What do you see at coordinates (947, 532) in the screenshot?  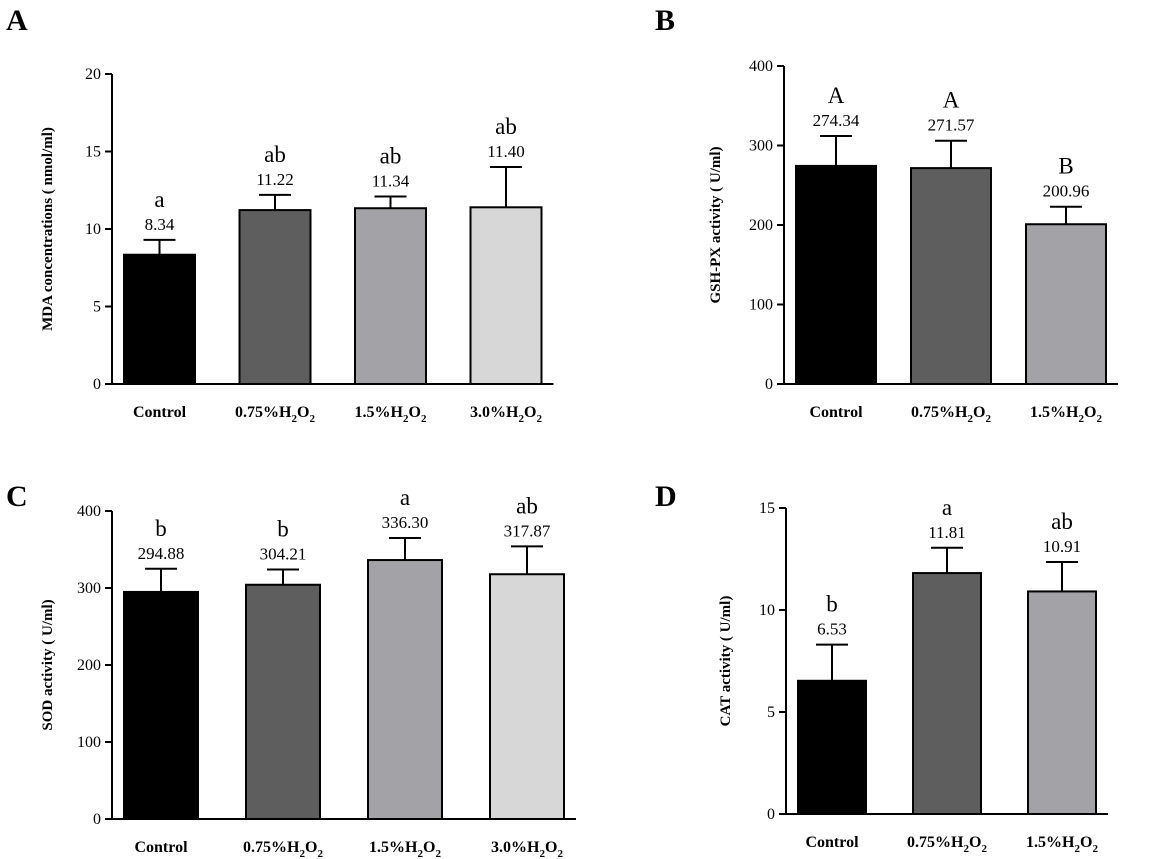 I see `data-label: 11.81` at bounding box center [947, 532].